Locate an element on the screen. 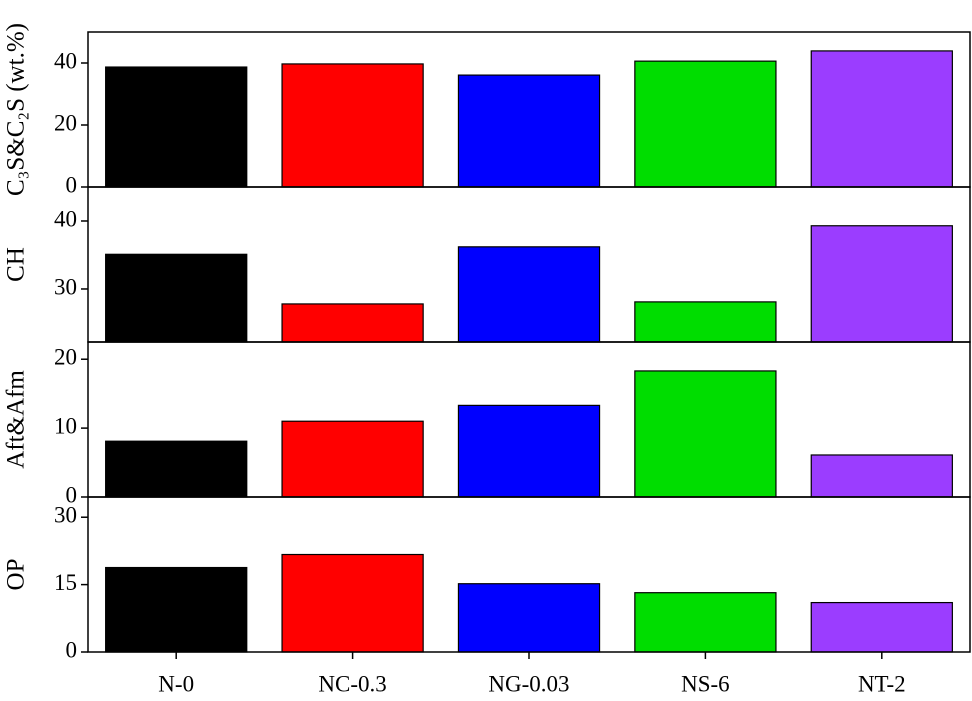 The image size is (972, 701). y-axis-label: C₃S&C₂S (wt.%) is located at coordinates (16, 109).